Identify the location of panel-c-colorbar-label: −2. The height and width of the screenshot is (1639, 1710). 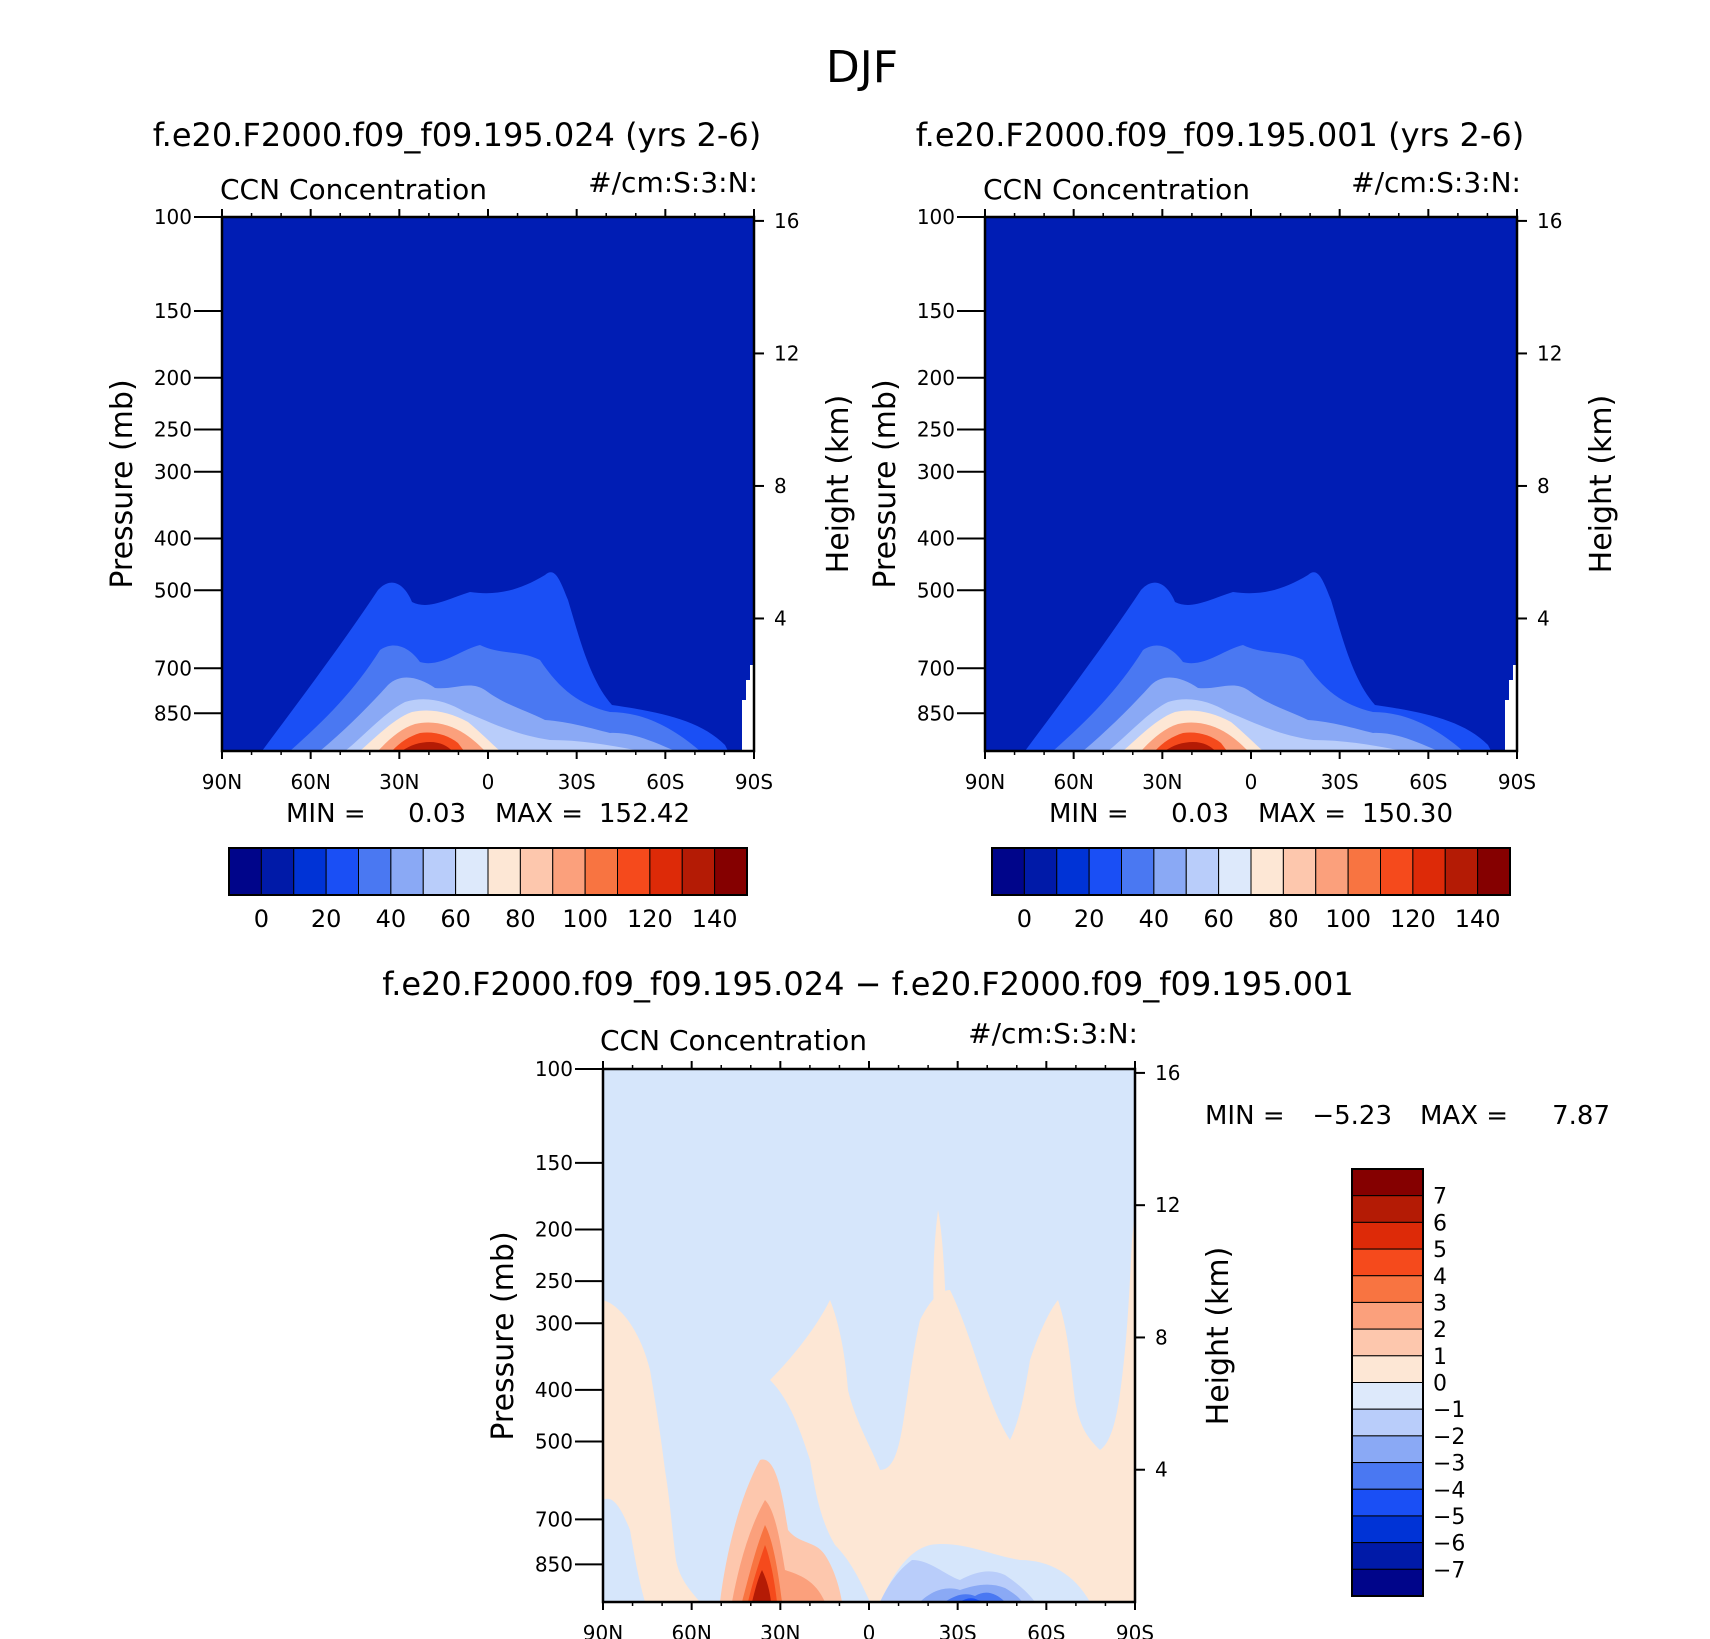
(1449, 1437).